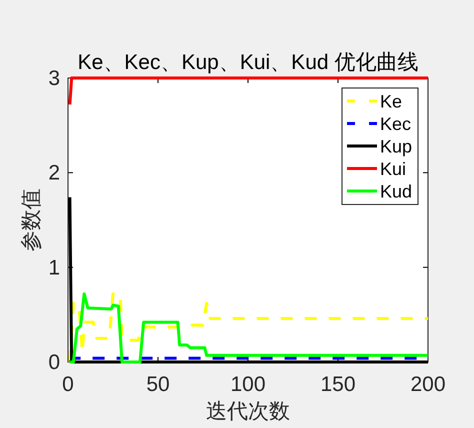  Describe the element at coordinates (54, 173) in the screenshot. I see `y-tick-label: 2` at that location.